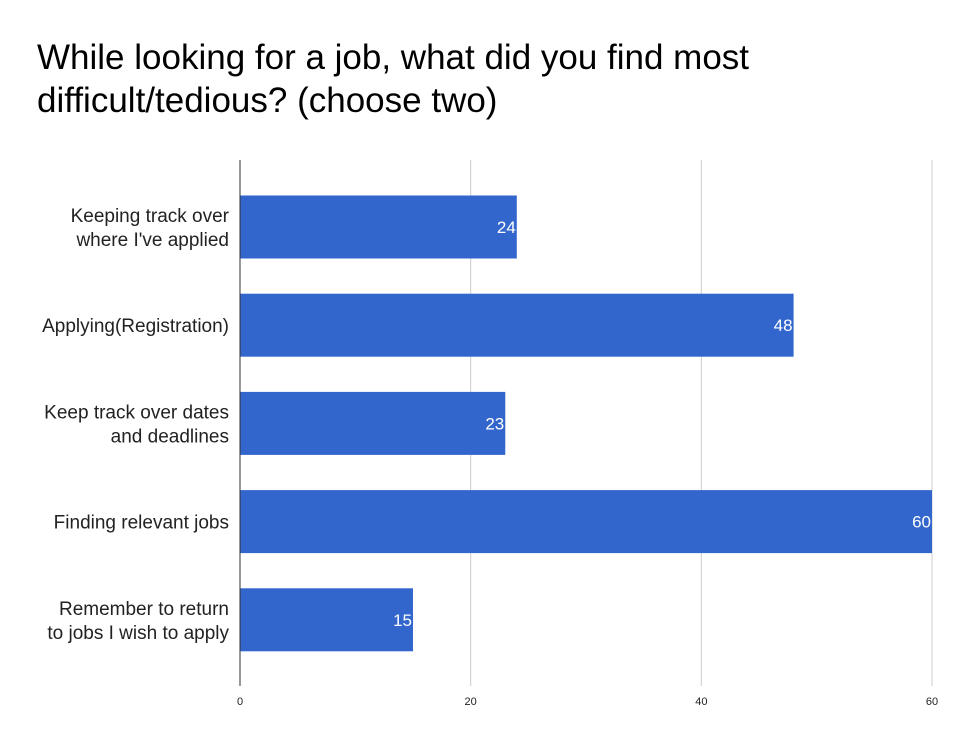 The width and height of the screenshot is (970, 742). Describe the element at coordinates (150, 216) in the screenshot. I see `category-label-0-line-0: Keeping track over` at that location.